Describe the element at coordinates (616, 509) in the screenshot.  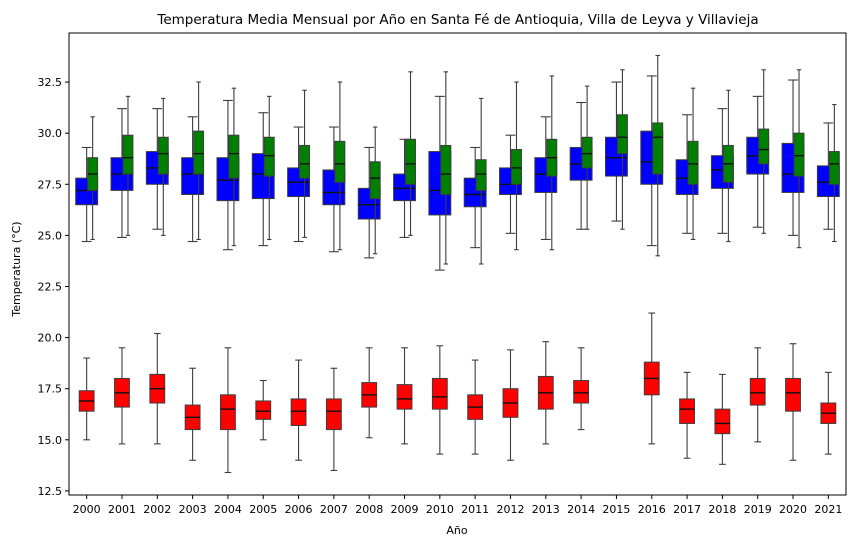
I see `x-tick-label: 2015` at that location.